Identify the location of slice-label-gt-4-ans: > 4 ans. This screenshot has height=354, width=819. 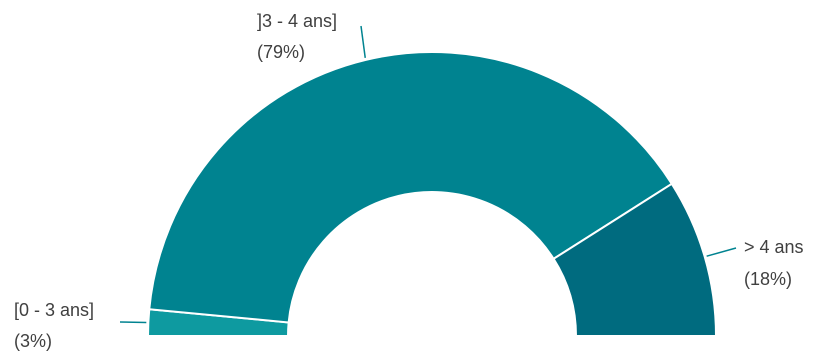
(774, 247).